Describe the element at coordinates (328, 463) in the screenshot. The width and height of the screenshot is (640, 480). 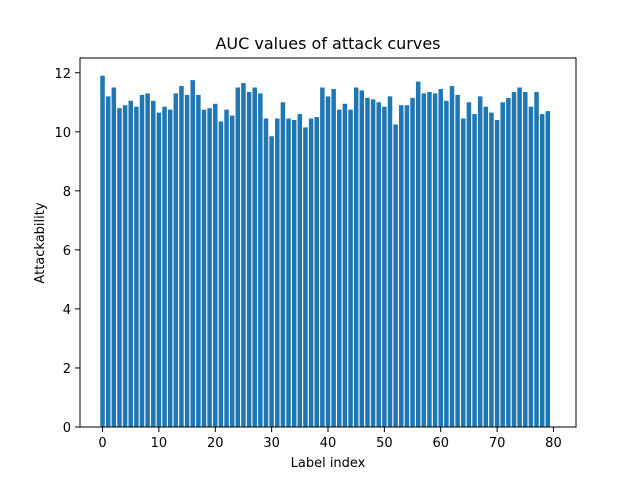
I see `x-axis-label: Label index` at that location.